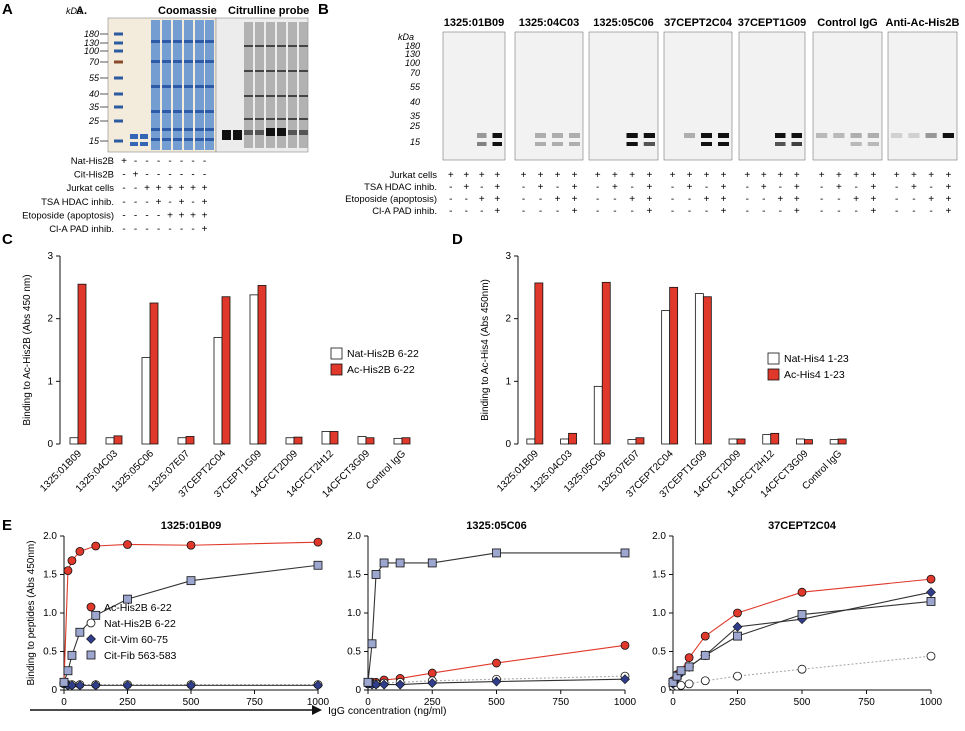 The image size is (965, 731). What do you see at coordinates (797, 614) in the screenshot?
I see `chart-e3: 0 0.5 1.0 1.5 2.0 0 250 500 750 1000 37CEPT2C04` at bounding box center [797, 614].